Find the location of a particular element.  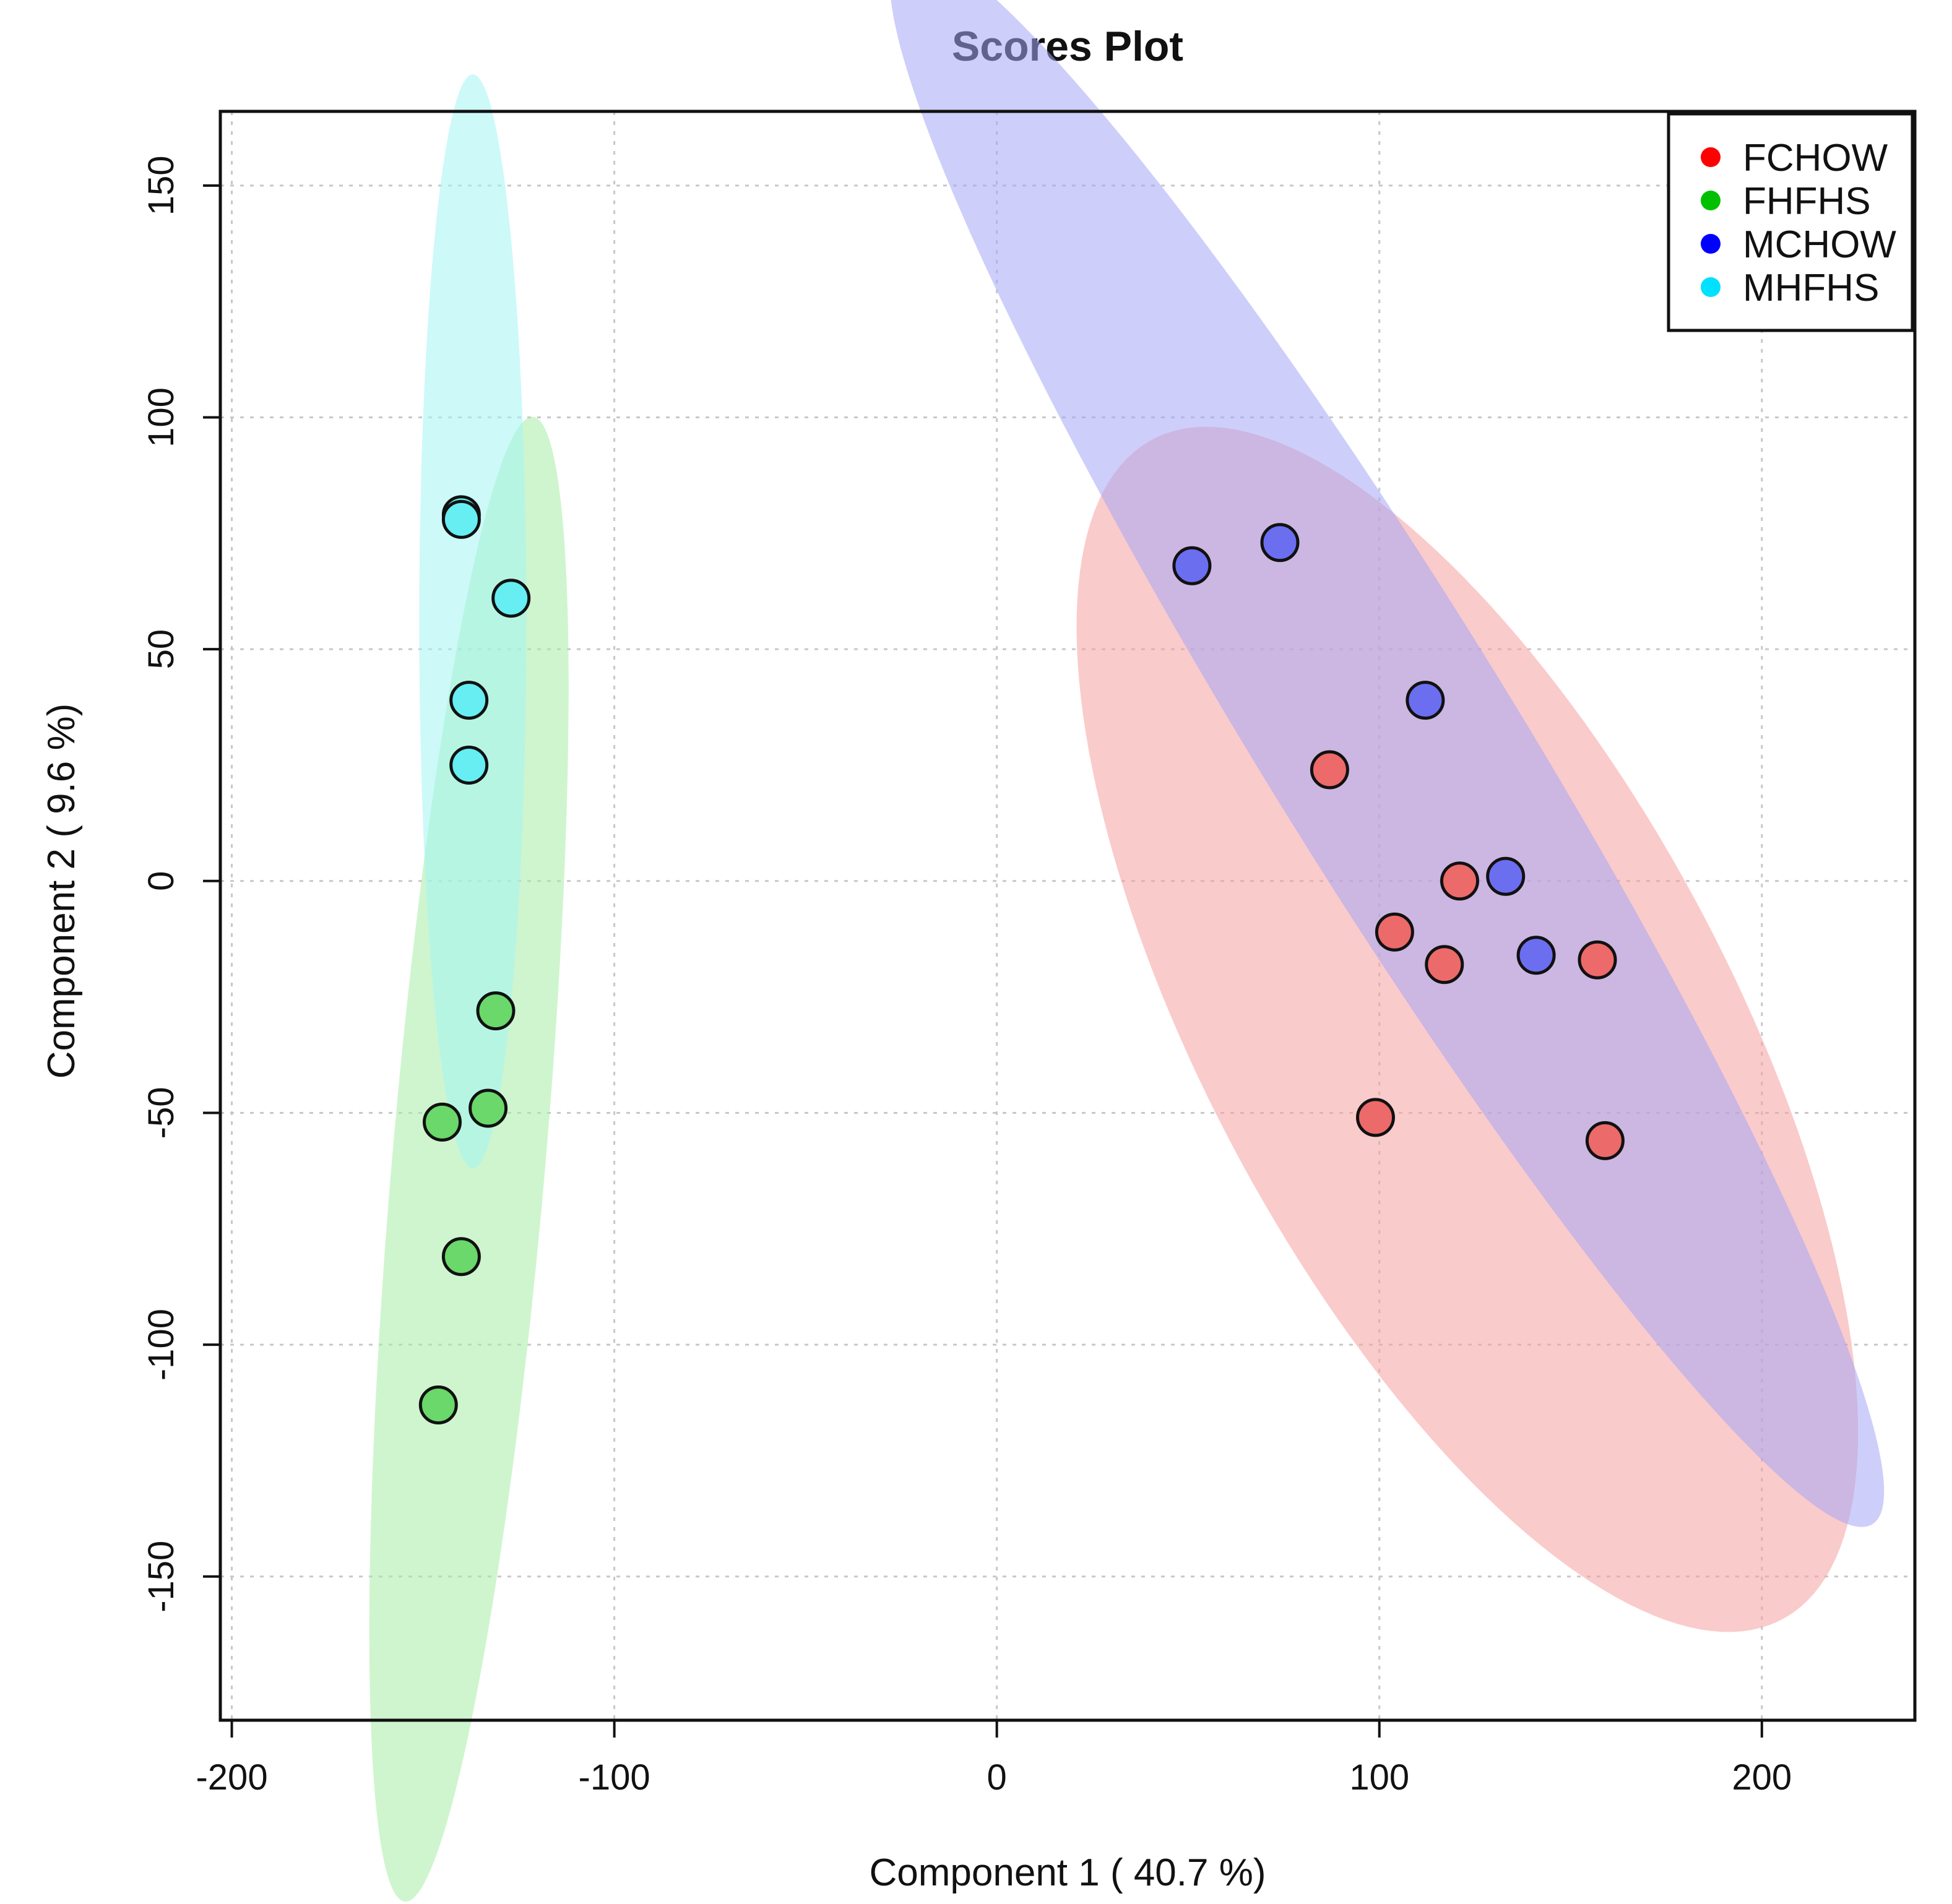

legend-label: MCHOW is located at coordinates (1819, 244).